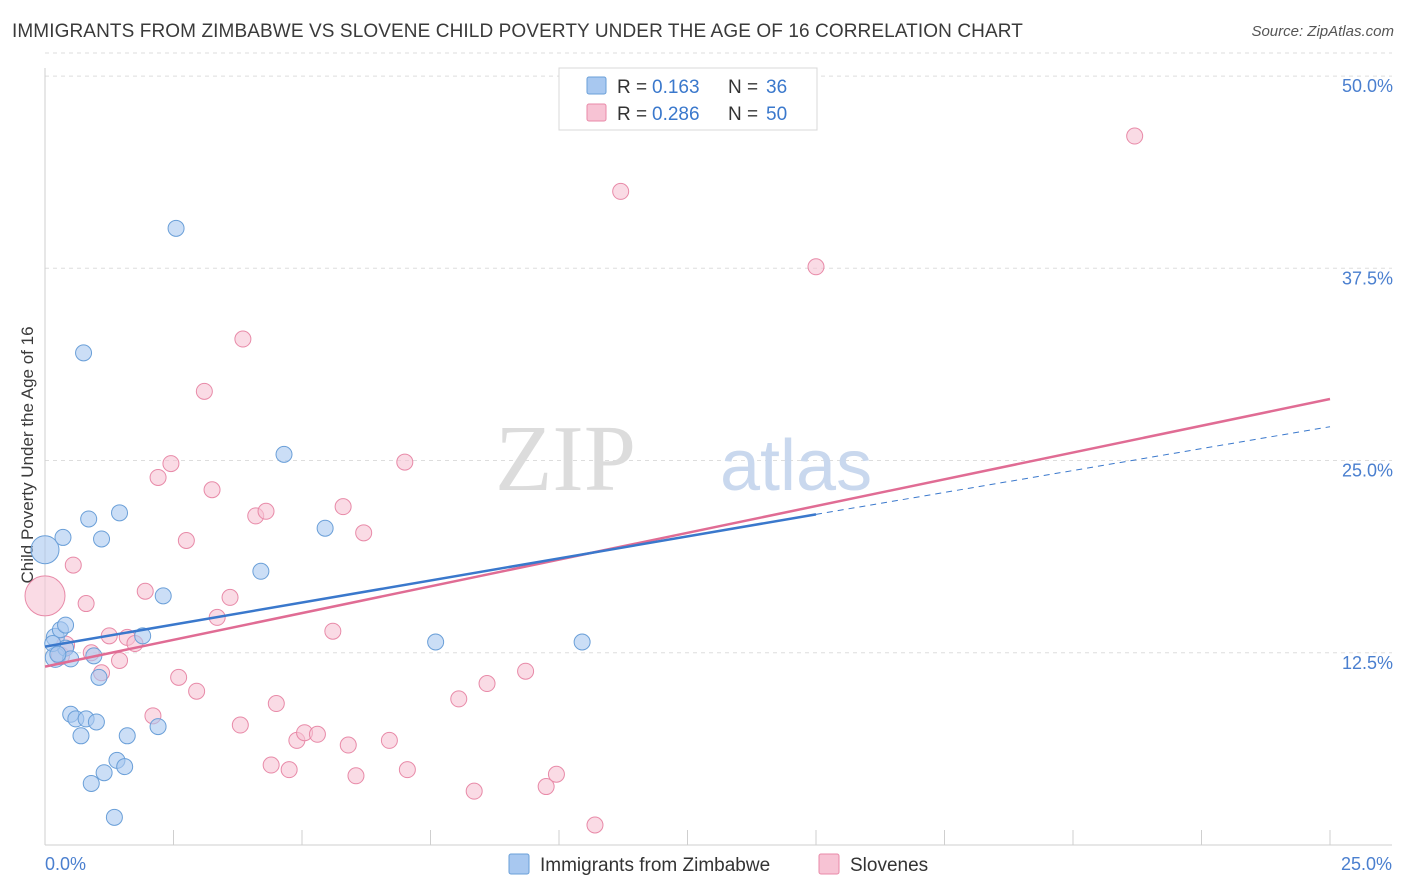  I want to click on series-legend-label-slovenes: Slovenes, so click(889, 865).